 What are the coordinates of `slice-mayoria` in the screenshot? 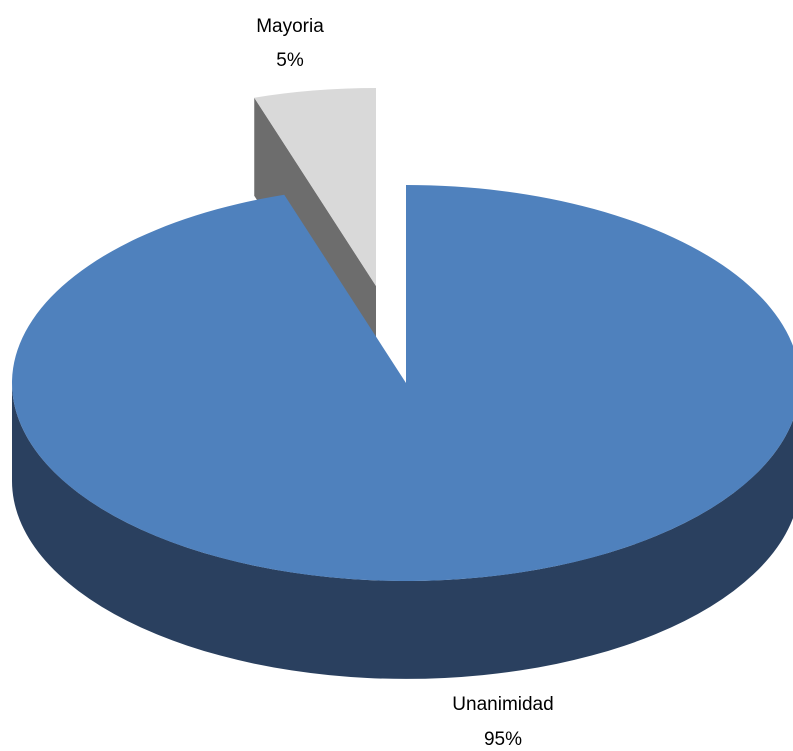 It's located at (315, 187).